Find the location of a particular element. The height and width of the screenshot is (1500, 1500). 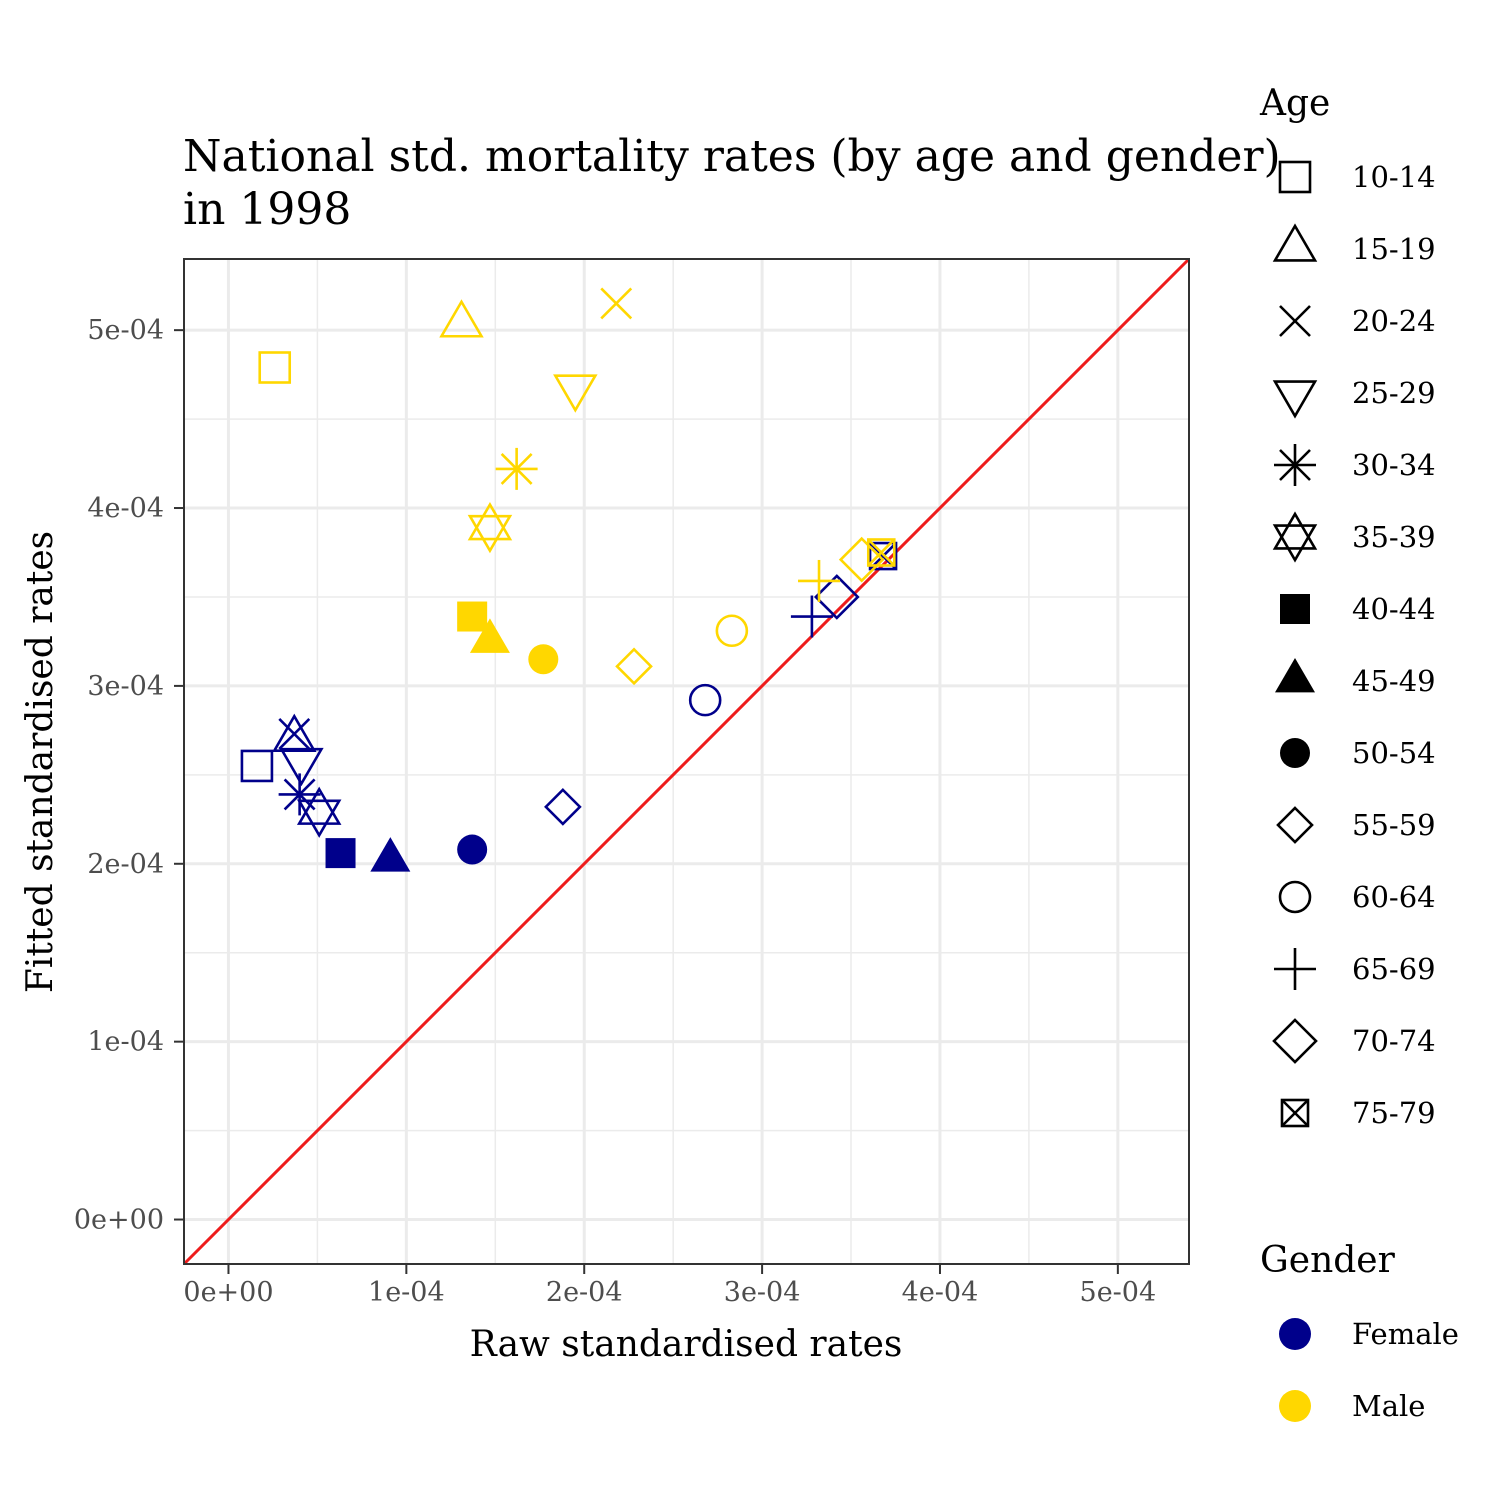

legend-label-gender: Male is located at coordinates (1388, 1406).